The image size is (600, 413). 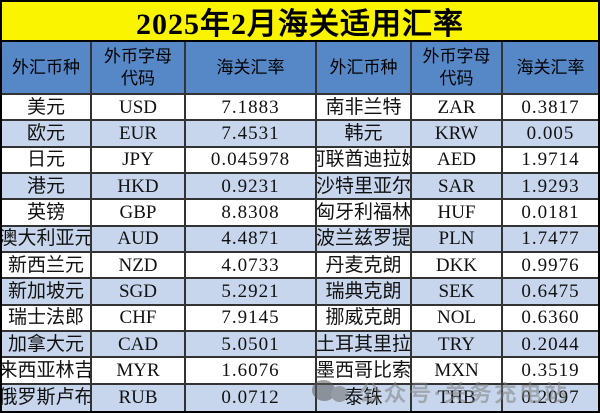 What do you see at coordinates (47, 266) in the screenshot?
I see `currency-name-cell: 新西兰元` at bounding box center [47, 266].